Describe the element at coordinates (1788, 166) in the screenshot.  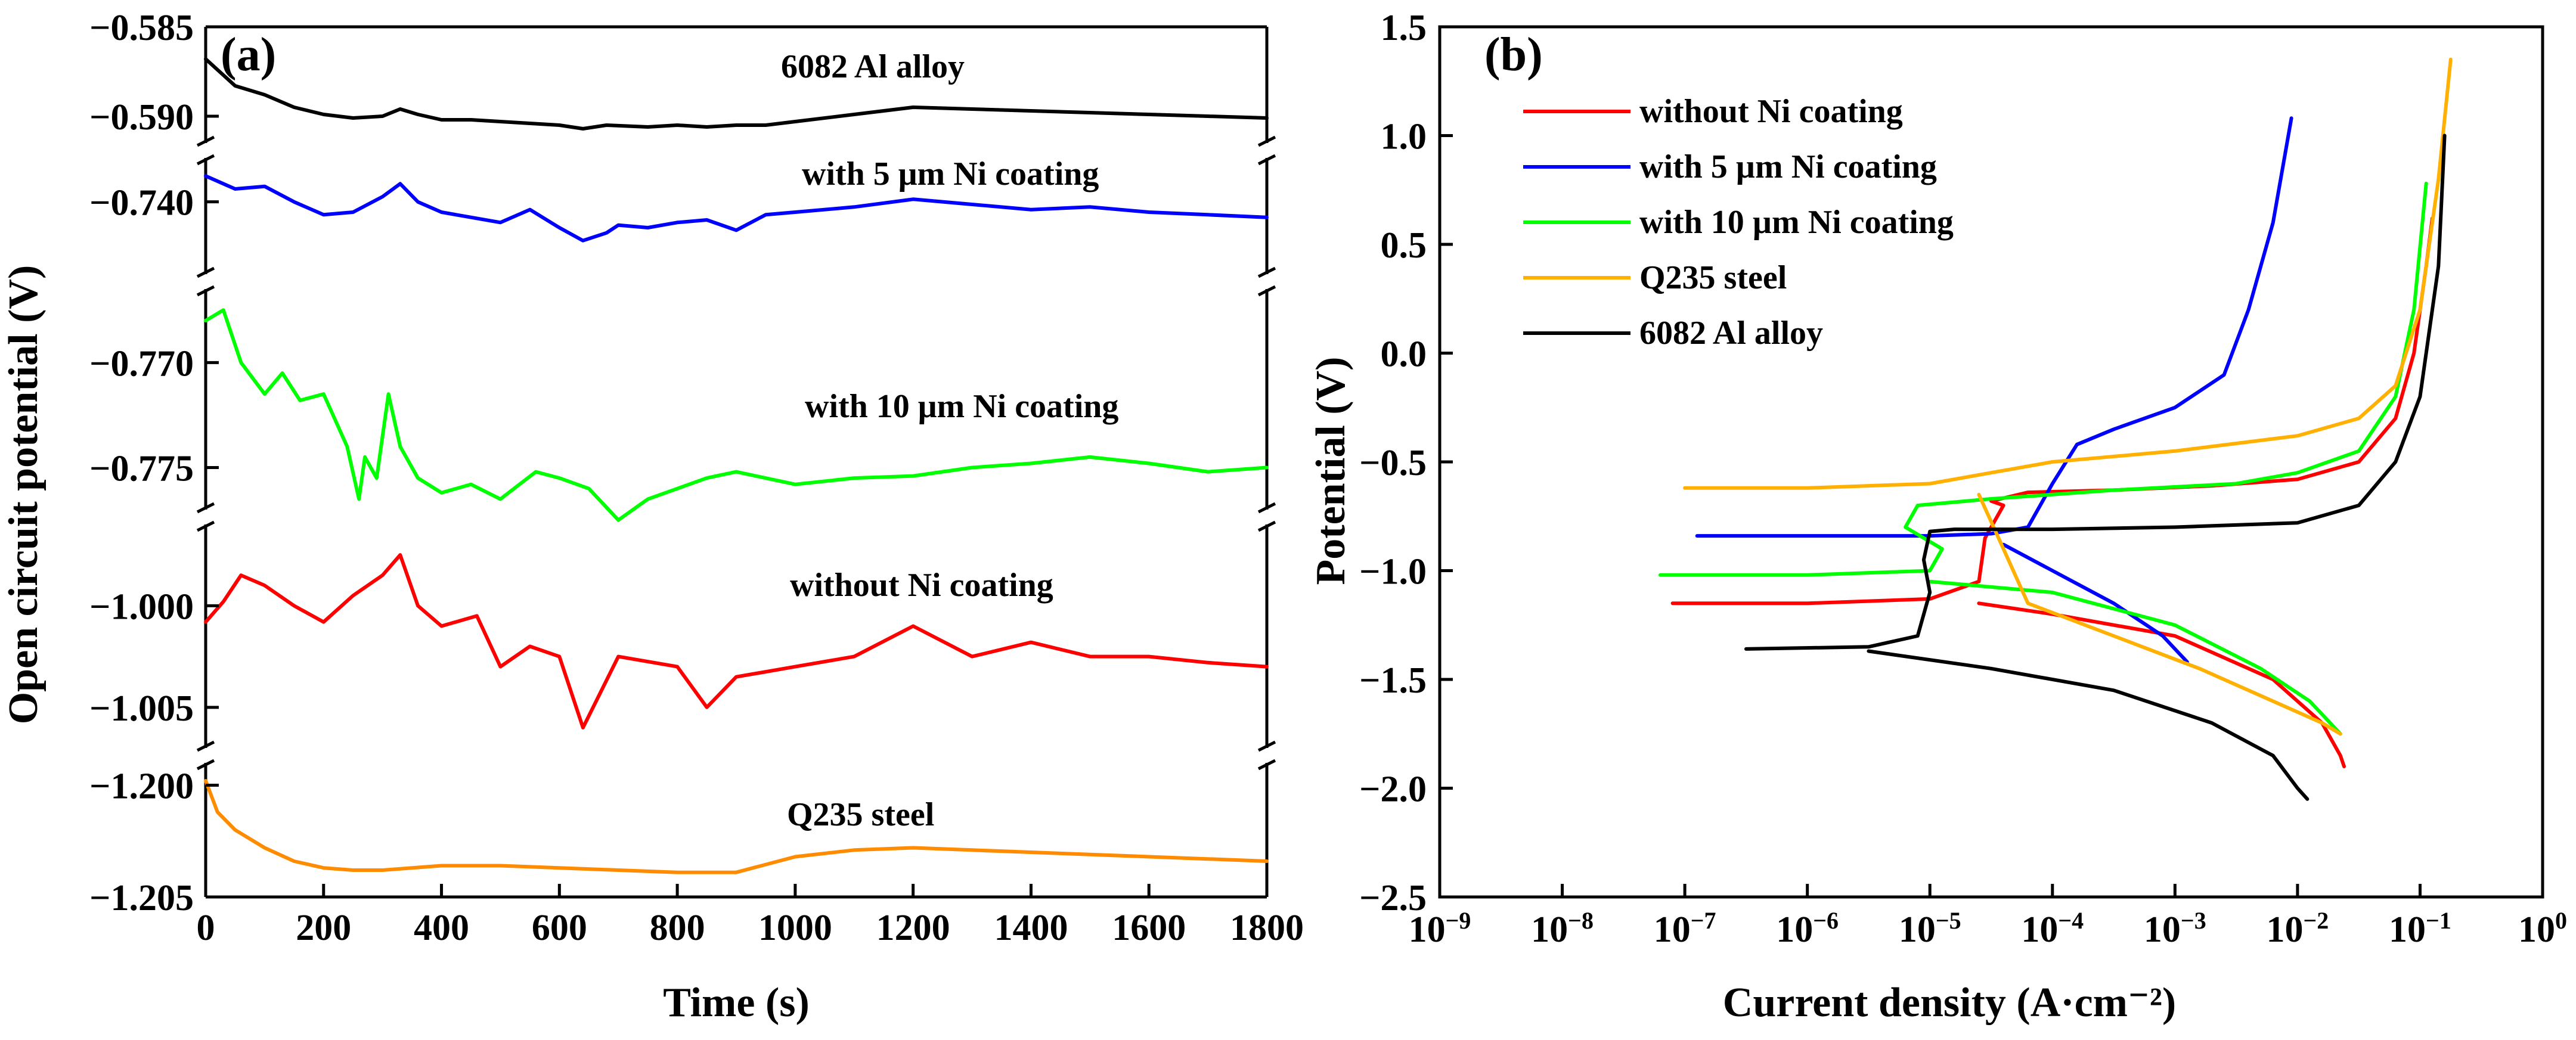
I see `legend-label-with-5-m-ni-coating: with 5 µm Ni coating` at that location.